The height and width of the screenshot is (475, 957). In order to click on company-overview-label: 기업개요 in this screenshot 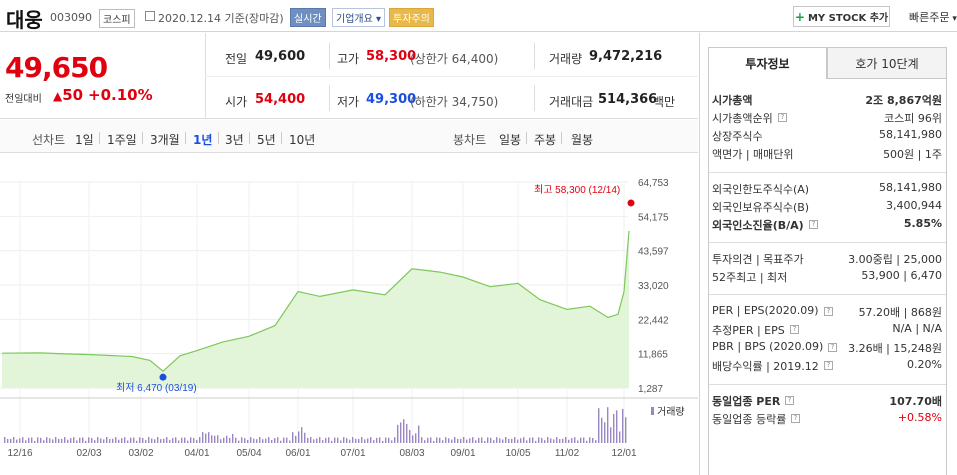, I will do `click(354, 19)`.